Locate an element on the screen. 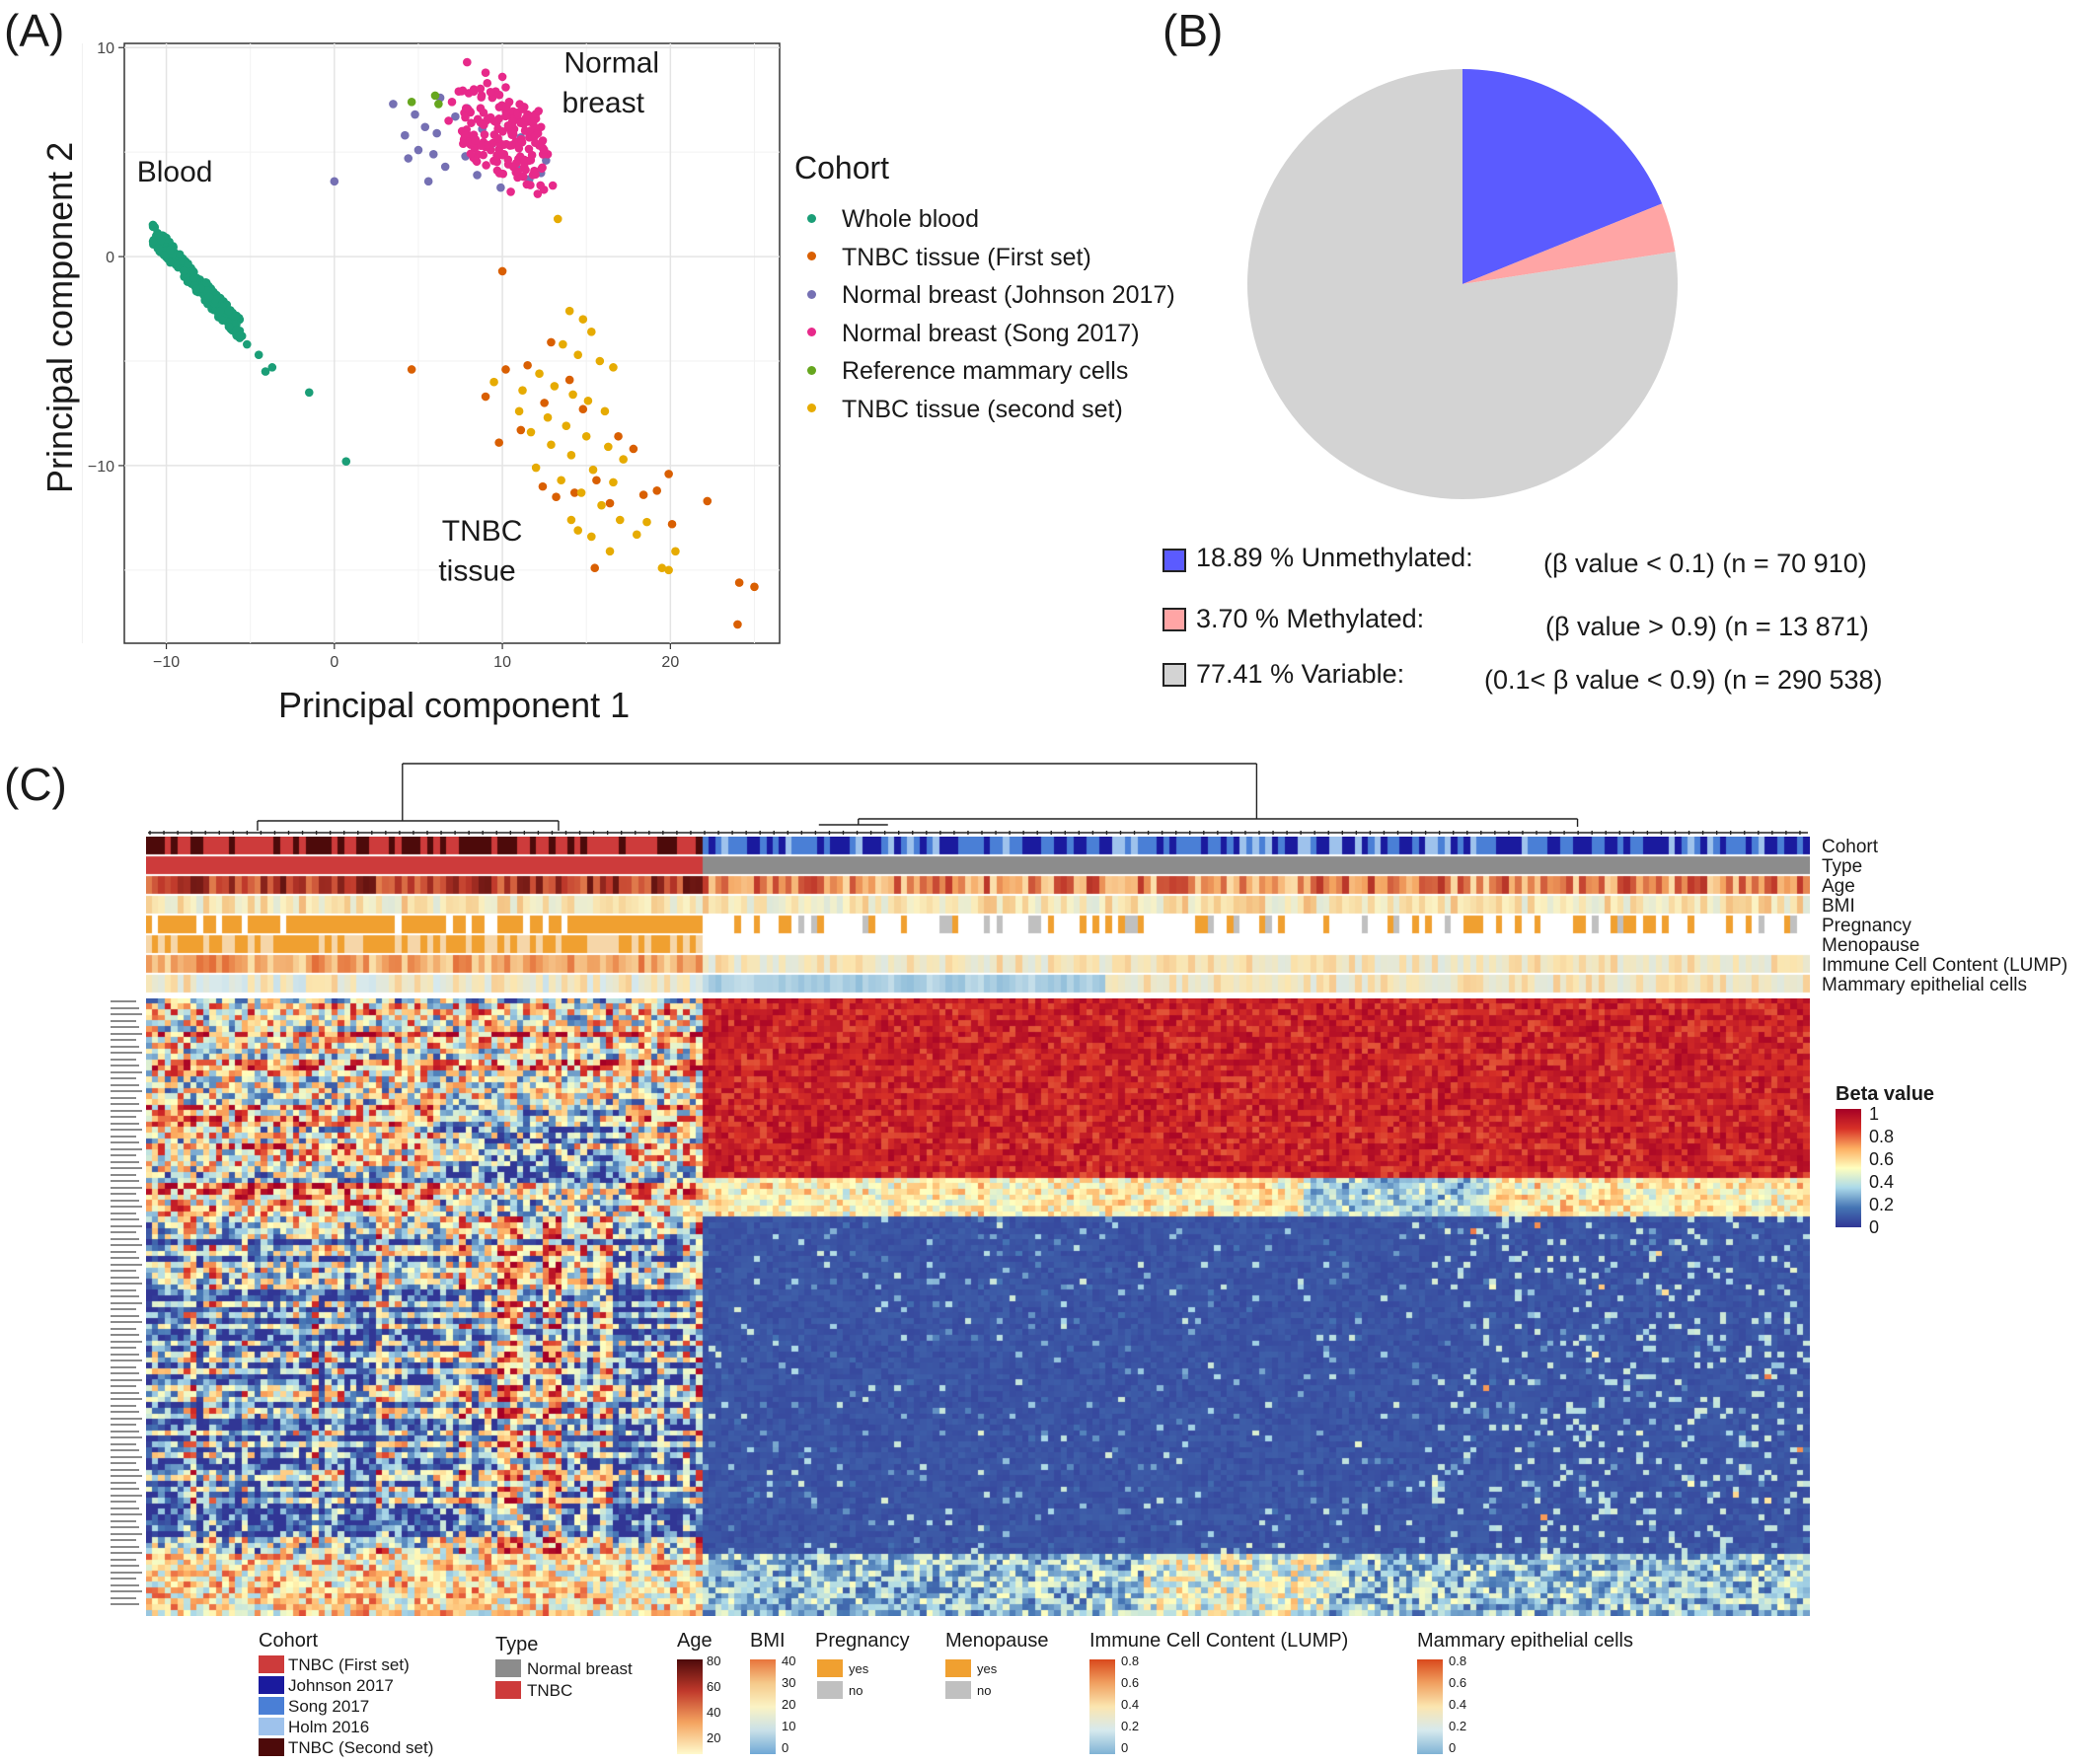 This screenshot has width=2100, height=1764. cohort-legend-title: Cohort is located at coordinates (842, 167).